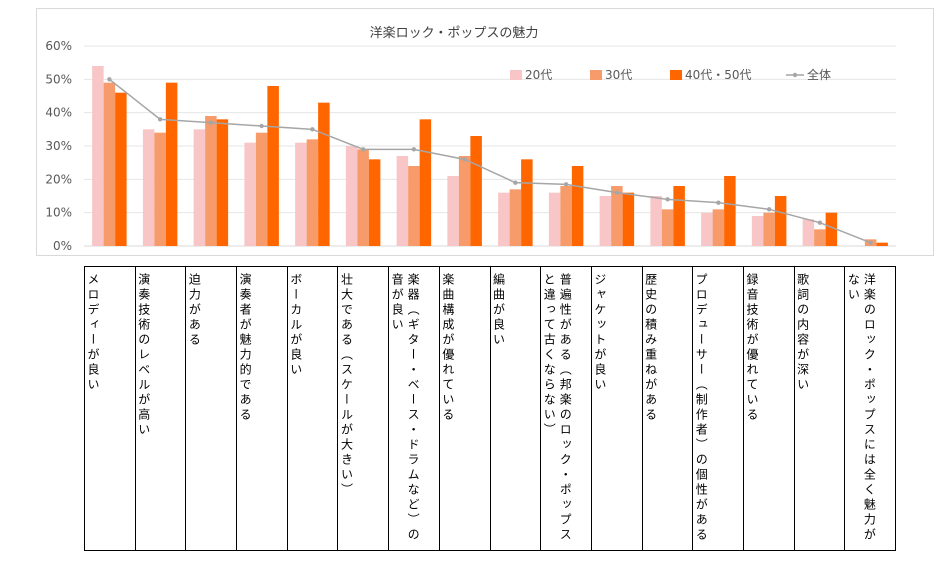  I want to click on category-cell: 演奏者が魅力的である, so click(262, 408).